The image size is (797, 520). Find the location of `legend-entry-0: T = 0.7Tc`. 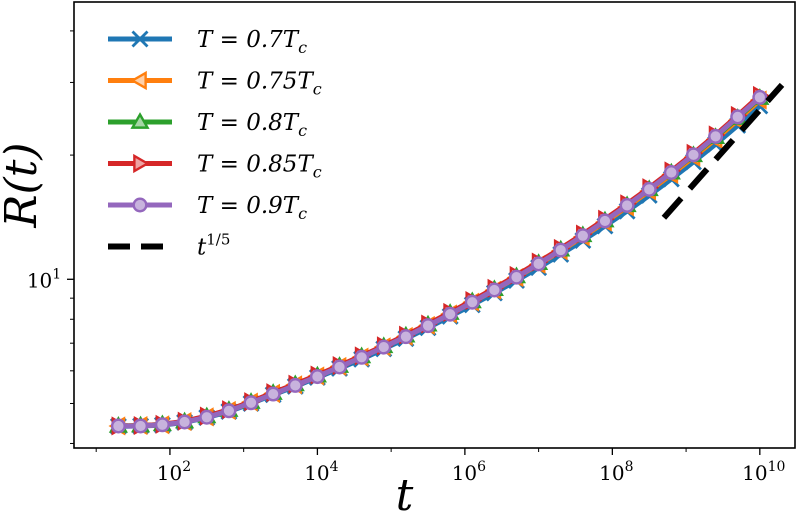

legend-entry-0: T = 0.7Tc is located at coordinates (207, 42).